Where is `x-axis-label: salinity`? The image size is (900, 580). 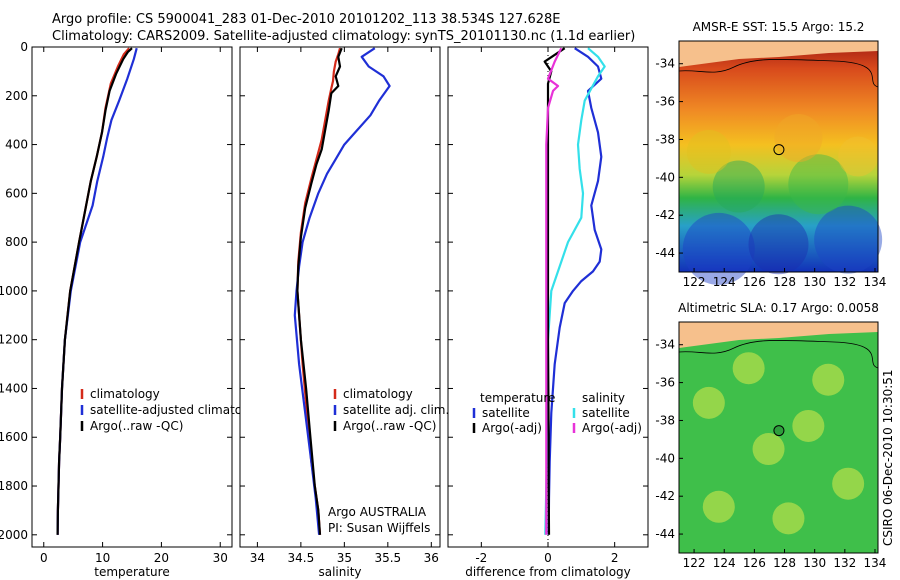
x-axis-label: salinity is located at coordinates (339, 572).